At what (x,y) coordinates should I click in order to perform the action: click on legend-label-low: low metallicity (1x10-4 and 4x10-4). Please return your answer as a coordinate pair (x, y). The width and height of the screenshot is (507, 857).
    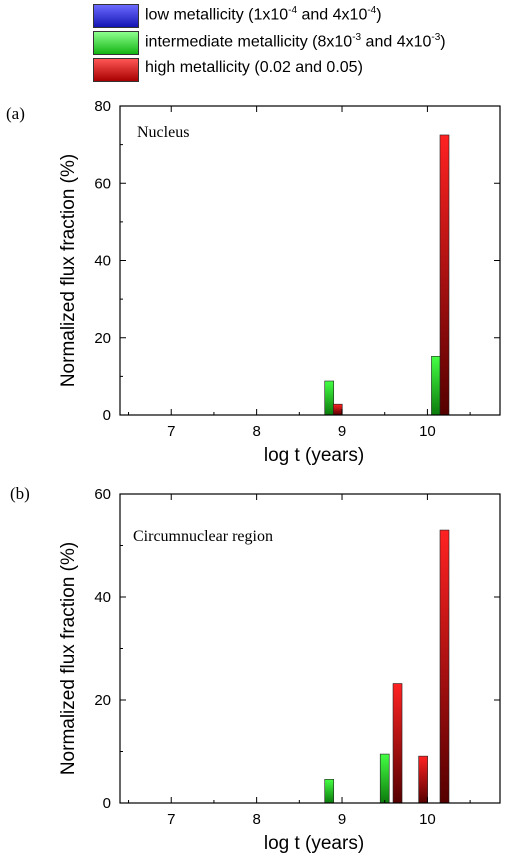
    Looking at the image, I should click on (263, 14).